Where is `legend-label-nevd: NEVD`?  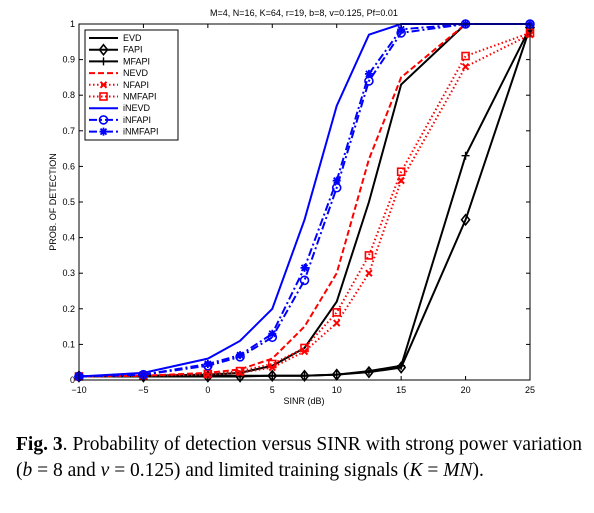
legend-label-nevd: NEVD is located at coordinates (136, 73).